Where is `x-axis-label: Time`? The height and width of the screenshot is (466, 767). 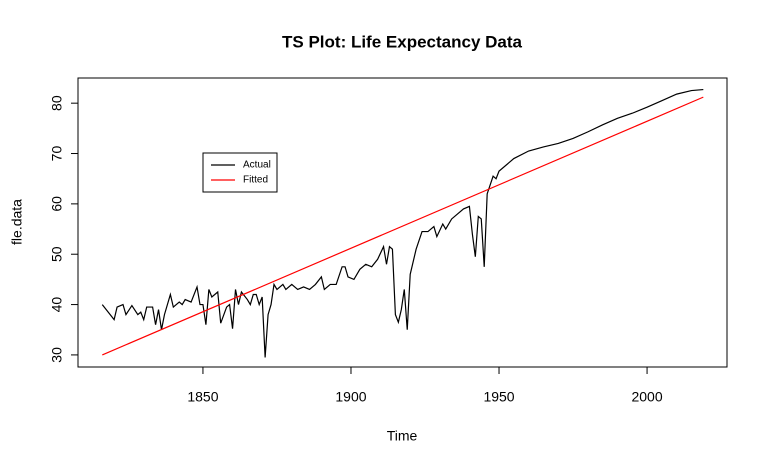 x-axis-label: Time is located at coordinates (402, 436).